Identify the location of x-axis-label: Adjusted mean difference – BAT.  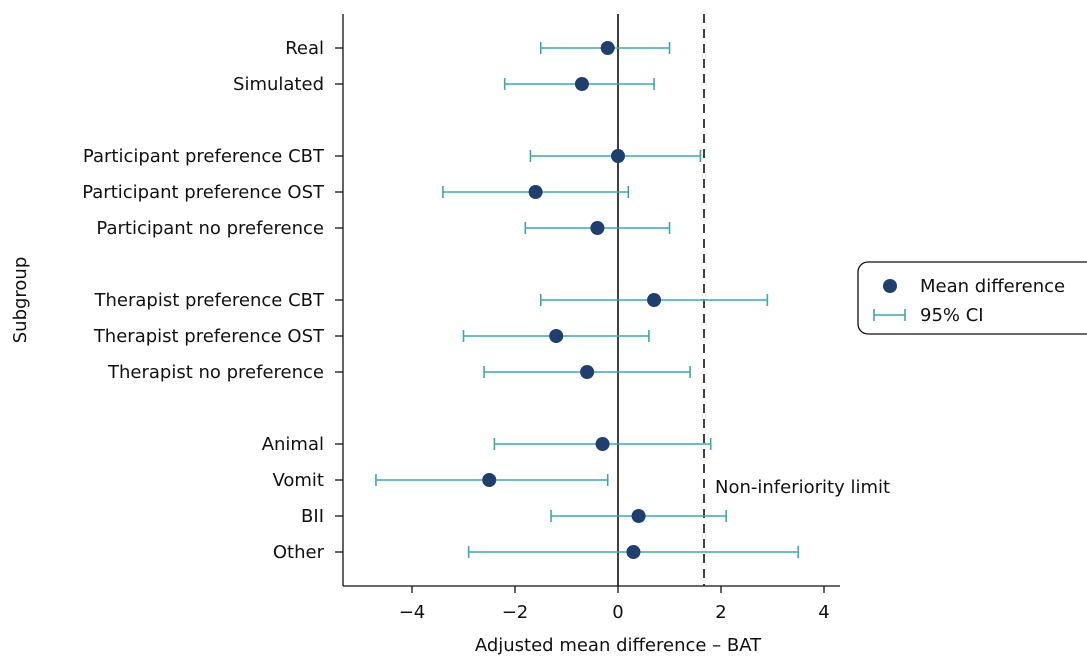
(618, 645).